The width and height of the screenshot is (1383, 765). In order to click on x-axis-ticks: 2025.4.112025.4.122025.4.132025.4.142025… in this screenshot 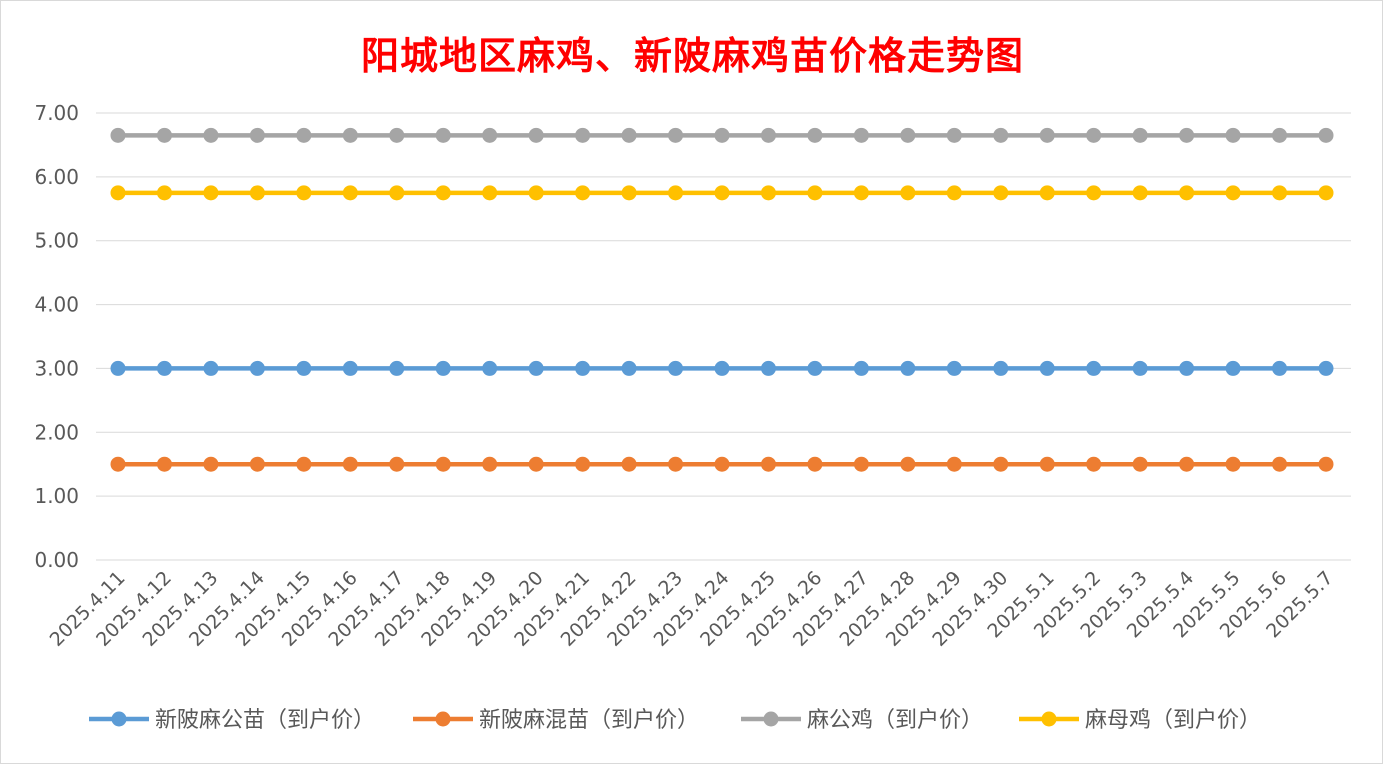, I will do `click(692, 609)`.